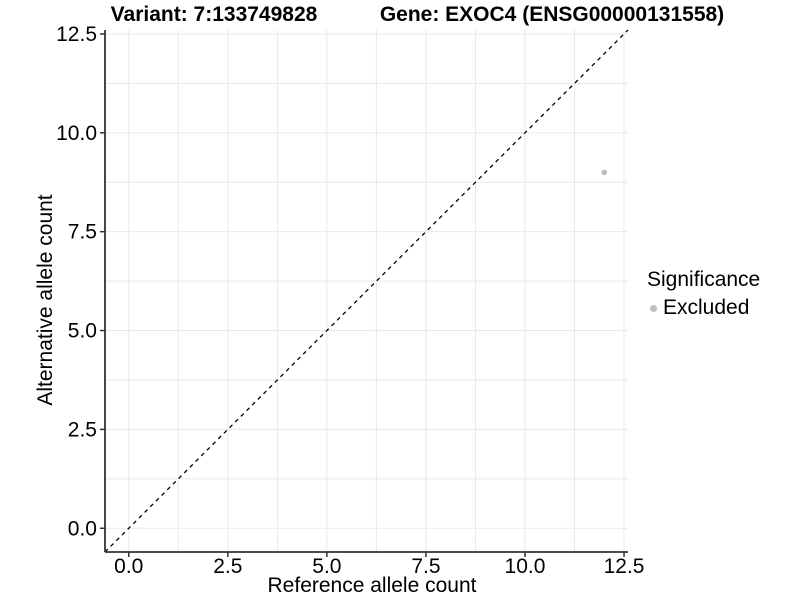  What do you see at coordinates (82, 429) in the screenshot?
I see `y-tick-label: 2.5` at bounding box center [82, 429].